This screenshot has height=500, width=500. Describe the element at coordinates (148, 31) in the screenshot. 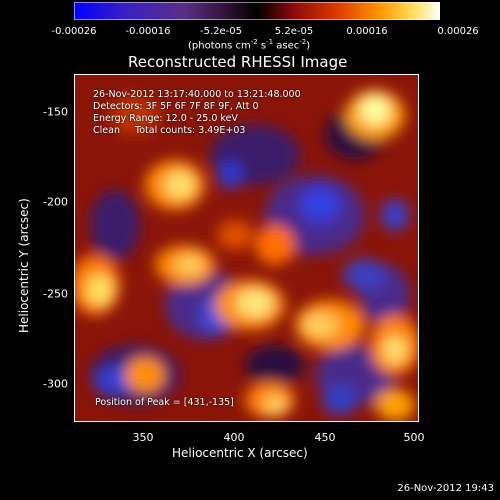

I see `colorbar-tick-2: -0.00016` at that location.